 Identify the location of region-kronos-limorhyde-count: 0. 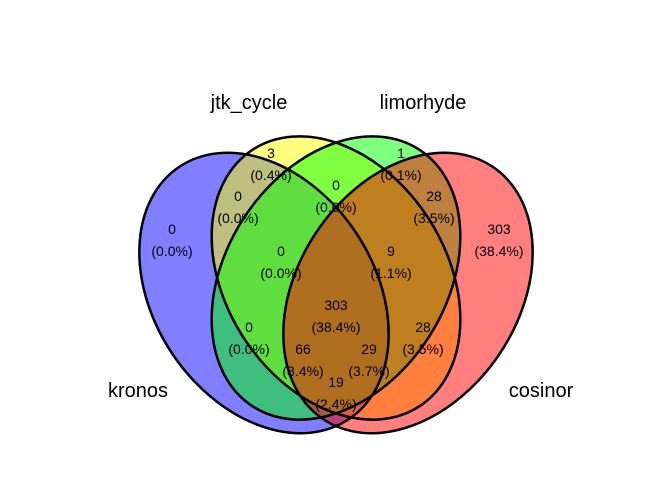
(249, 327).